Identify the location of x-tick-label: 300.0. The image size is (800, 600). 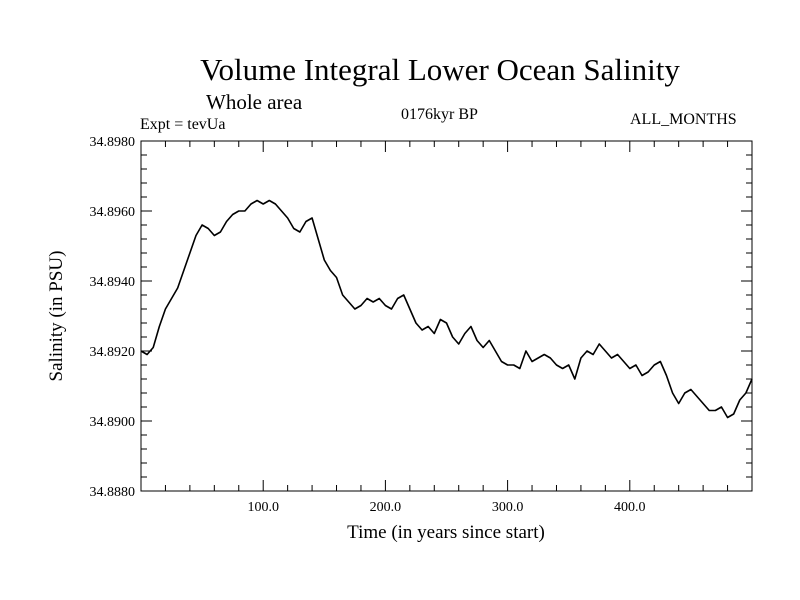
(508, 507).